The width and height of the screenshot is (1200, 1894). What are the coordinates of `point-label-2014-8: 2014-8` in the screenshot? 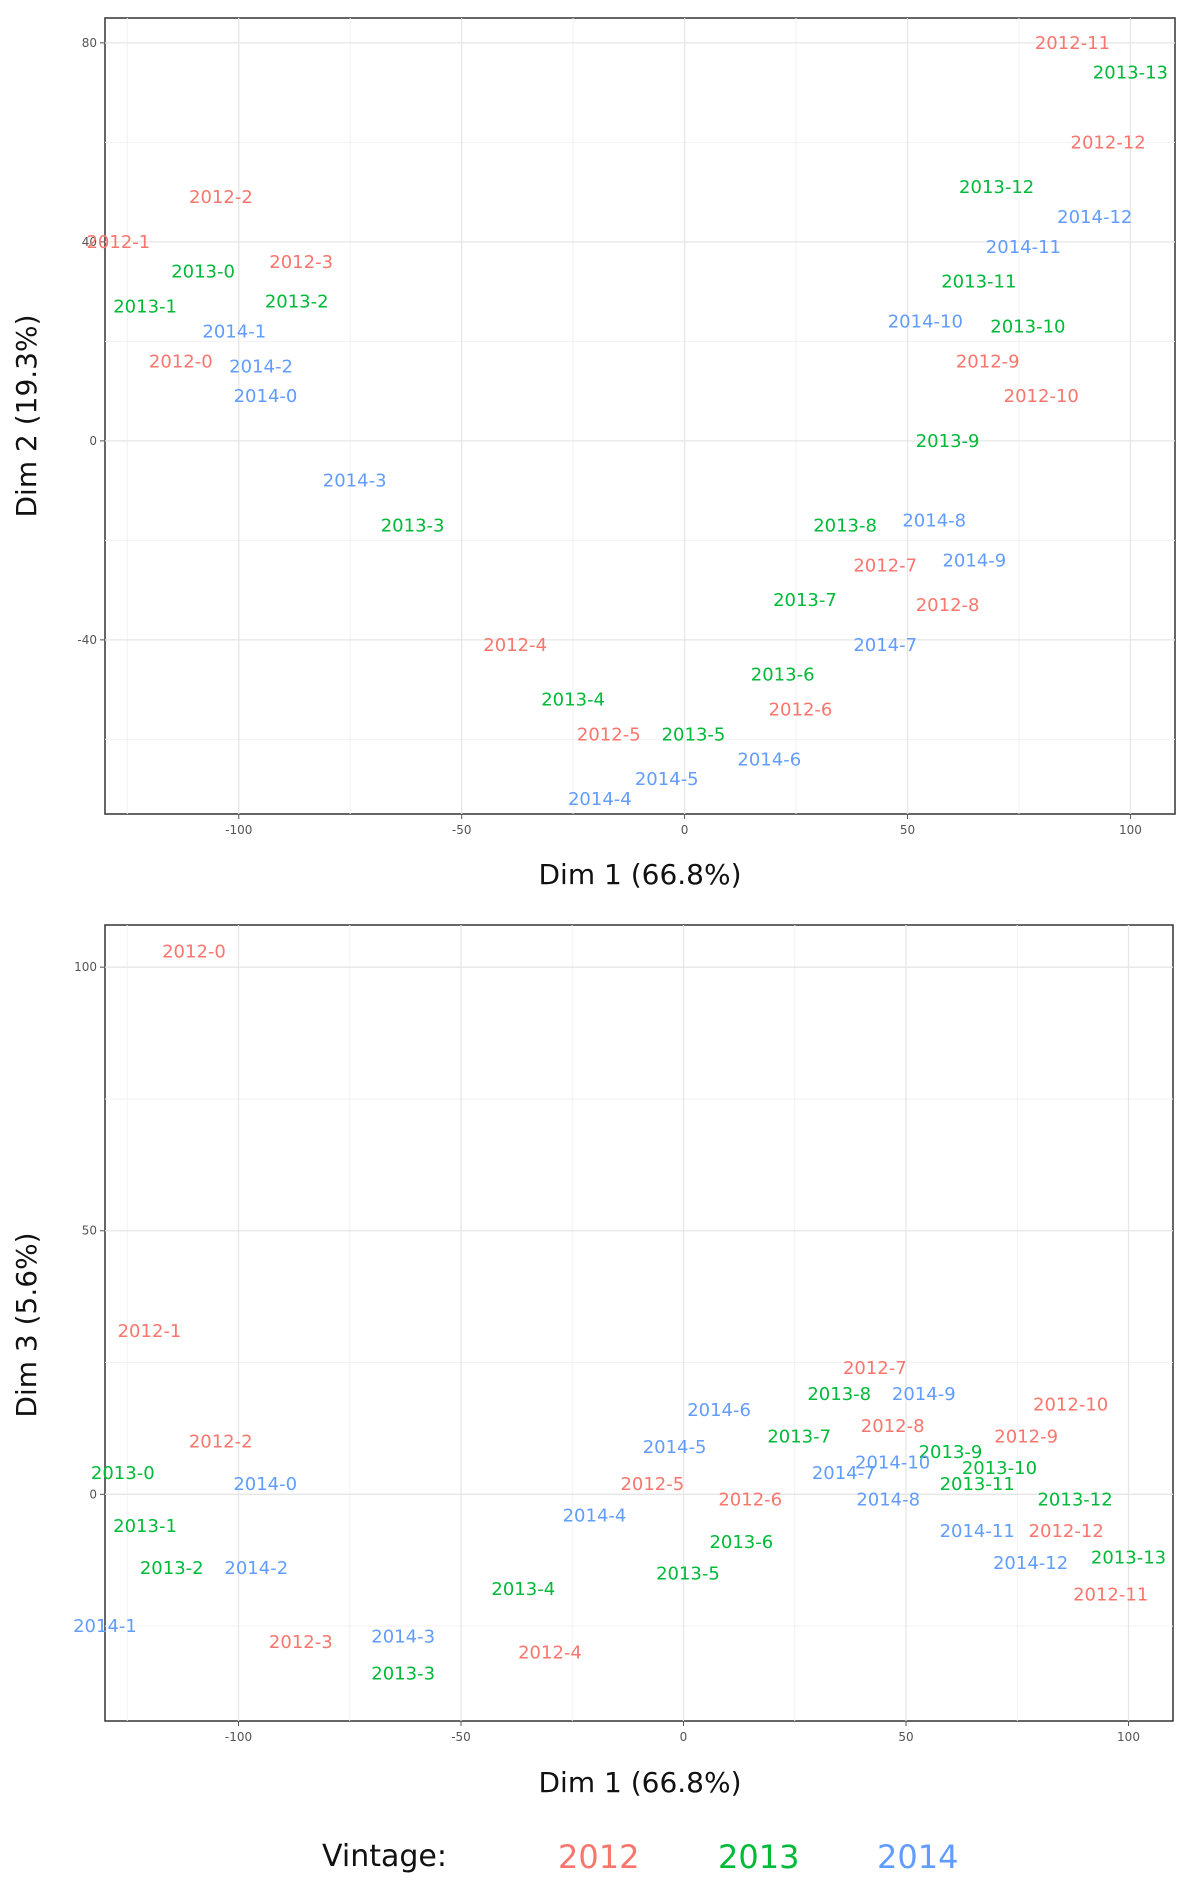 It's located at (888, 1500).